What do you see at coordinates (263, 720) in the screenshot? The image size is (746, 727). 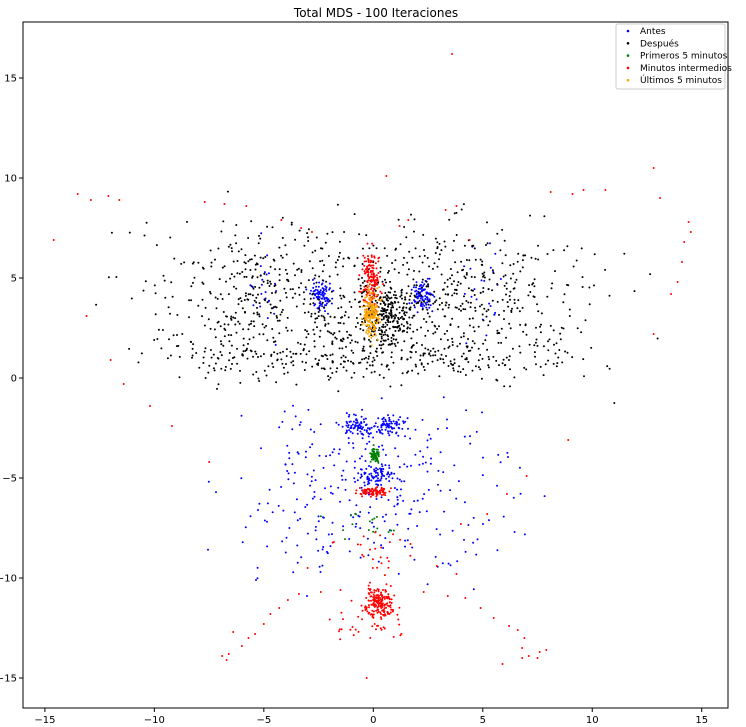 I see `x-tick-label: −5` at bounding box center [263, 720].